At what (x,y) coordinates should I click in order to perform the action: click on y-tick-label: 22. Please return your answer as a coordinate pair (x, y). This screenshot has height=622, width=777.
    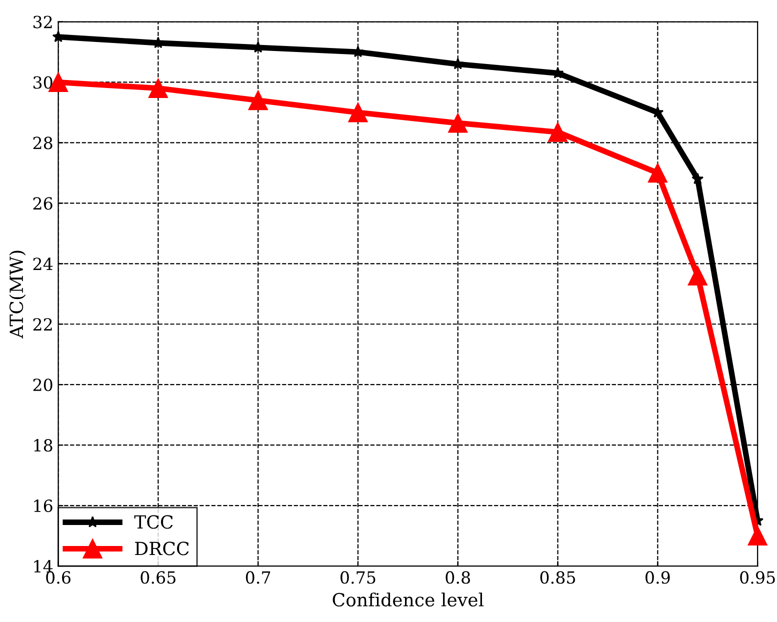
    Looking at the image, I should click on (42, 324).